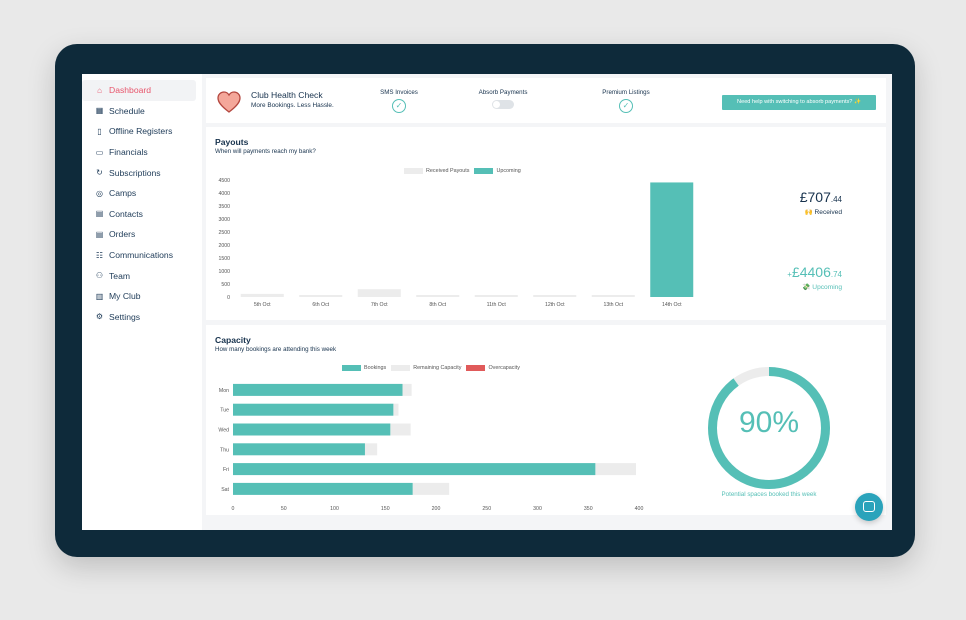  Describe the element at coordinates (484, 171) in the screenshot. I see `legend-swatch-upcoming` at that location.